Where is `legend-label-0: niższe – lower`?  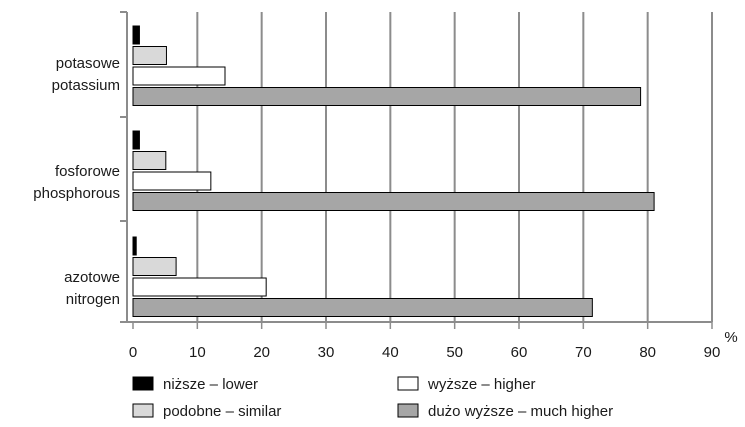
legend-label-0: niższe – lower is located at coordinates (210, 384).